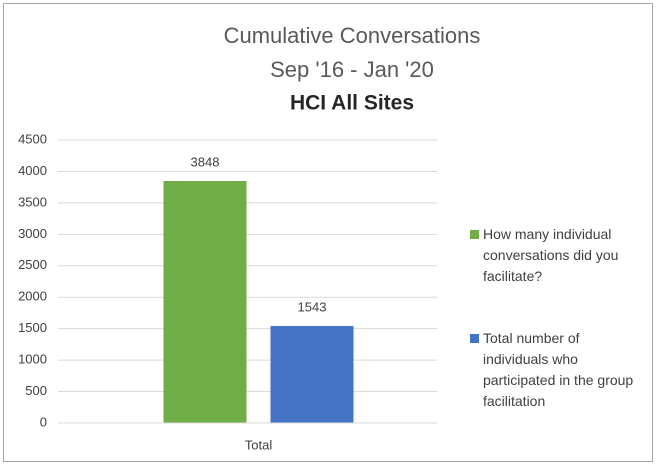 This screenshot has height=466, width=658. What do you see at coordinates (32, 327) in the screenshot?
I see `y-tick-label: 1500` at bounding box center [32, 327].